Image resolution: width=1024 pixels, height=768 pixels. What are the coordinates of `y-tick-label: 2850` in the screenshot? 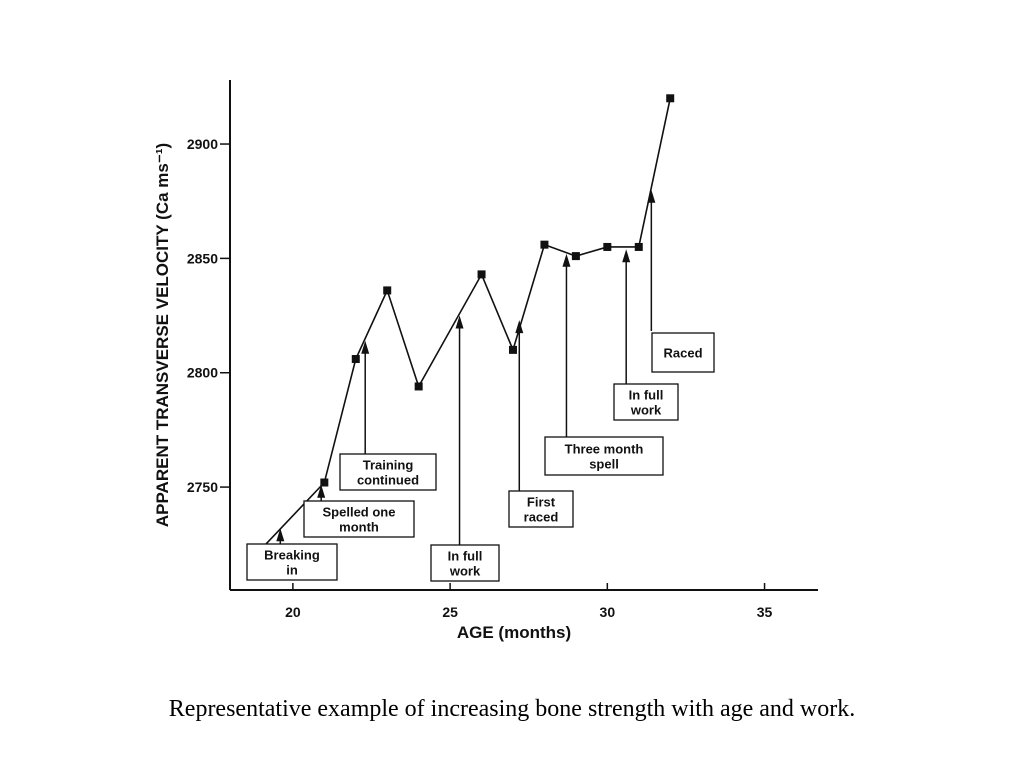 It's located at (202, 258).